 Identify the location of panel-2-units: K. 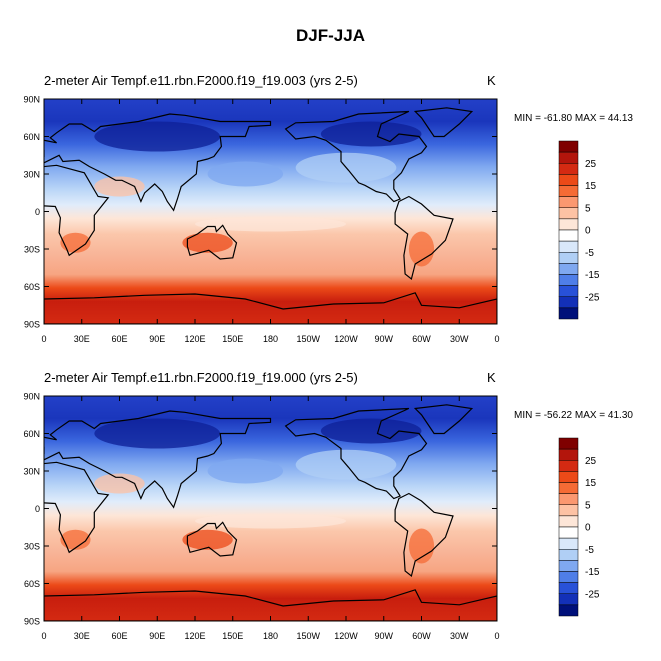
(491, 377).